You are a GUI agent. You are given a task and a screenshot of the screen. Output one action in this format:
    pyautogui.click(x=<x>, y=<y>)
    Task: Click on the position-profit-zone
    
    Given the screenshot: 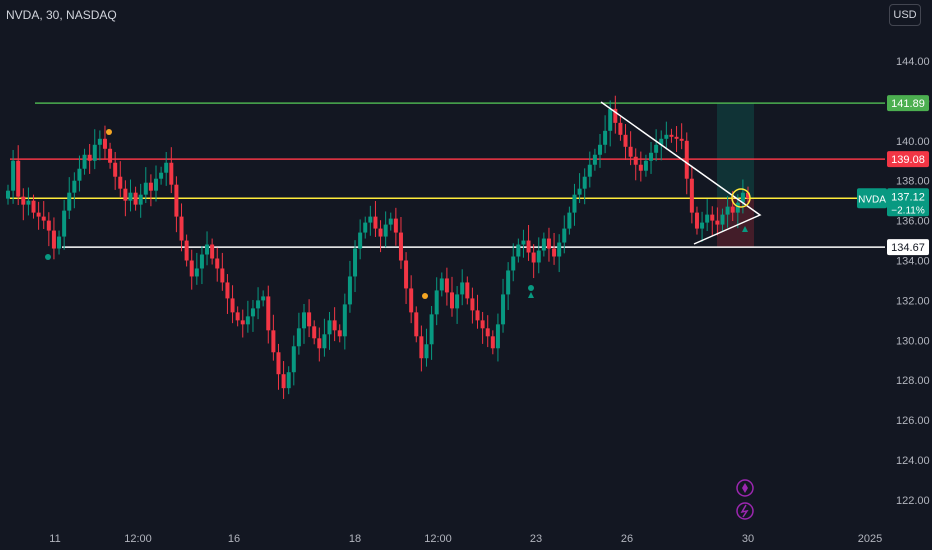 What is the action you would take?
    pyautogui.click(x=735, y=151)
    